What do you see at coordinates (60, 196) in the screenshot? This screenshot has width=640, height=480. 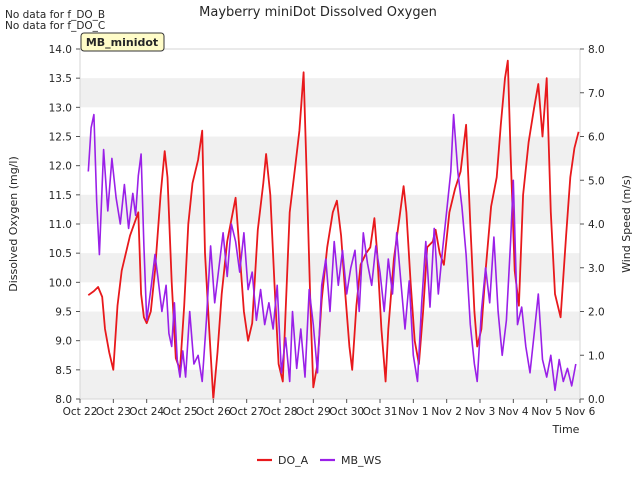 I see `left-tick-label: 11.5` at bounding box center [60, 196].